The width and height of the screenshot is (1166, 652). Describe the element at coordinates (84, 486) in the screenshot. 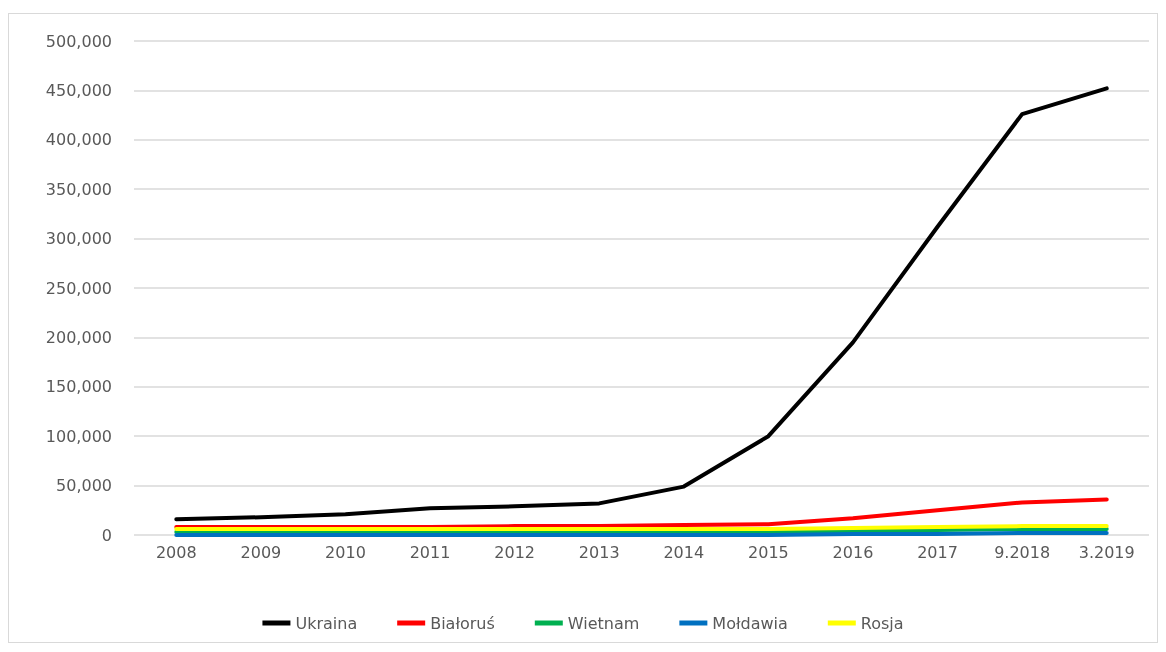

I see `y-tick-label: 50,000` at that location.